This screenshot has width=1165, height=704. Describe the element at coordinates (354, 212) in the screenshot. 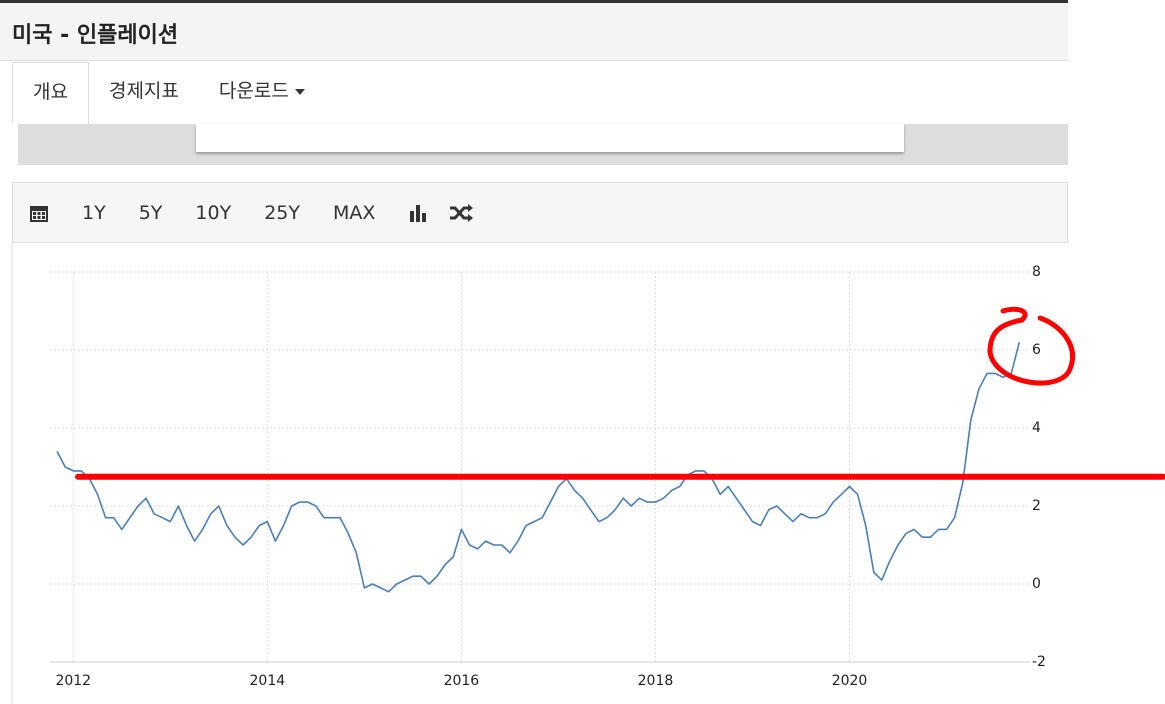

I see `range-button: MAX` at that location.